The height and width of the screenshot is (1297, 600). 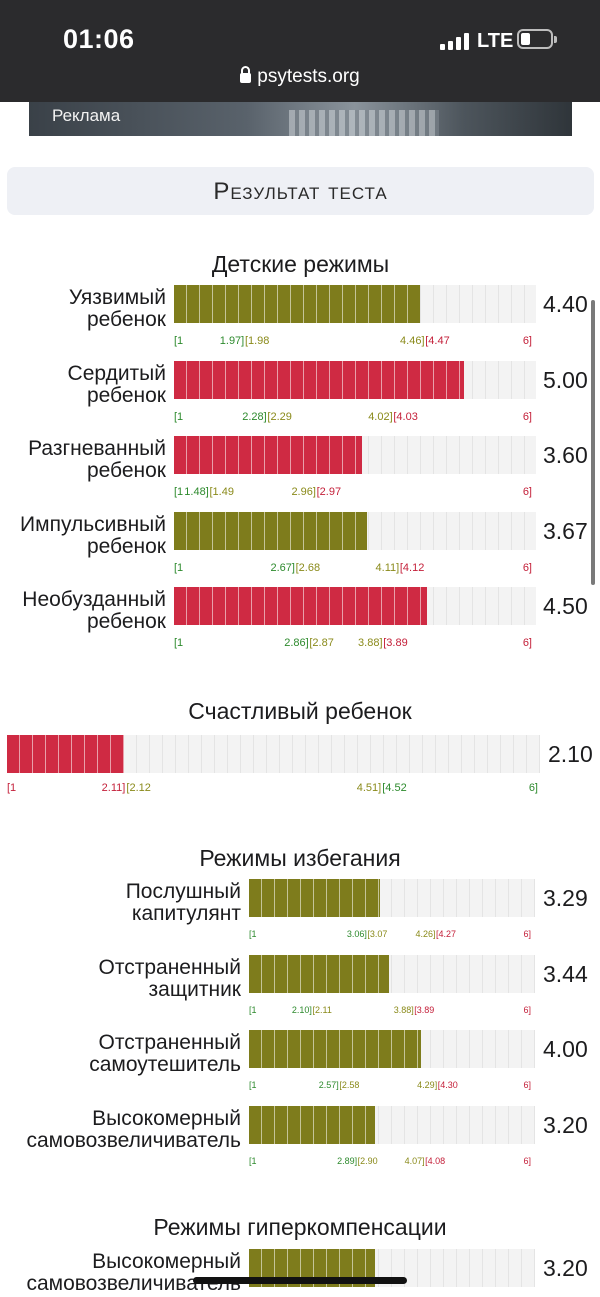 I want to click on scale-label: [1.49, so click(x=221, y=492).